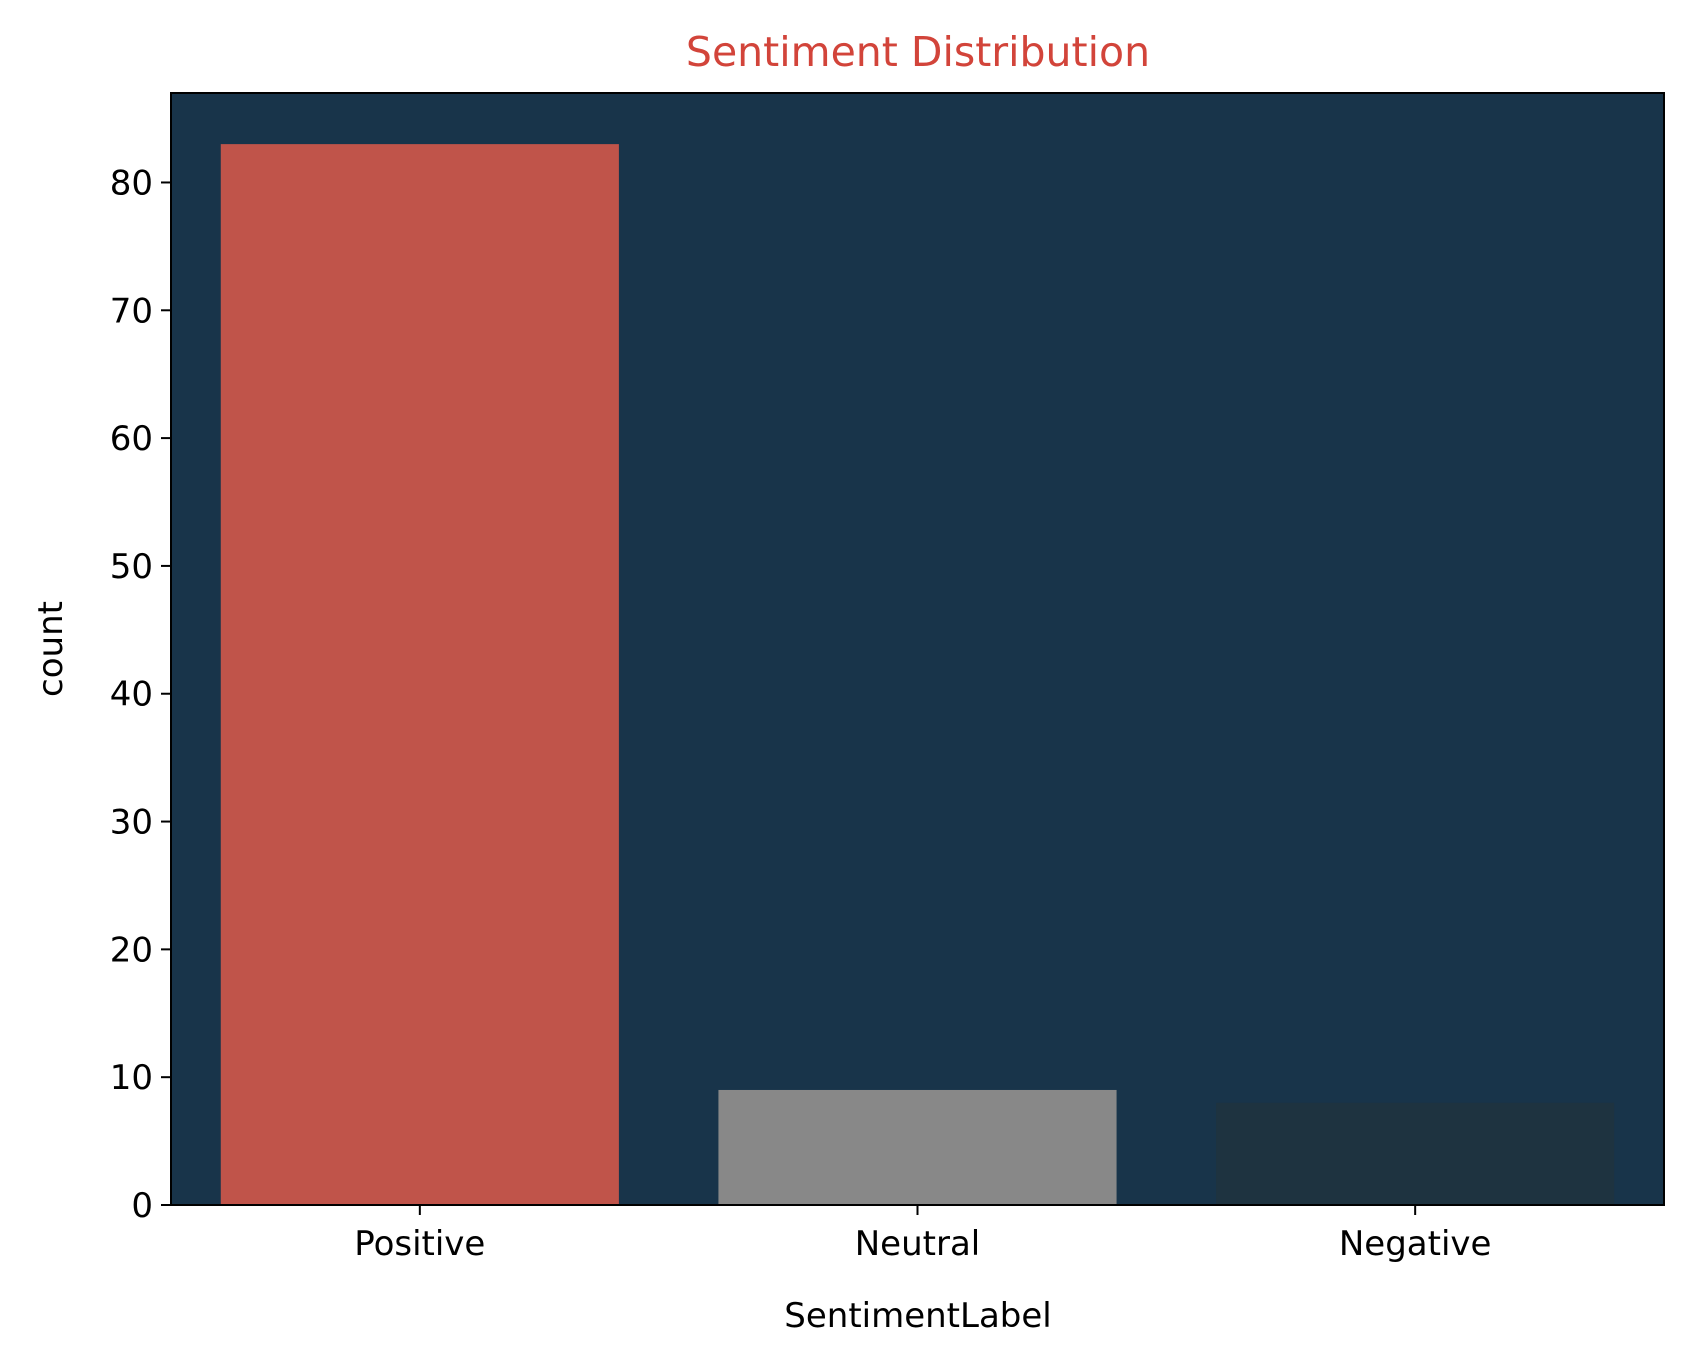 The image size is (1688, 1361). I want to click on y-tick-label: 40, so click(131, 695).